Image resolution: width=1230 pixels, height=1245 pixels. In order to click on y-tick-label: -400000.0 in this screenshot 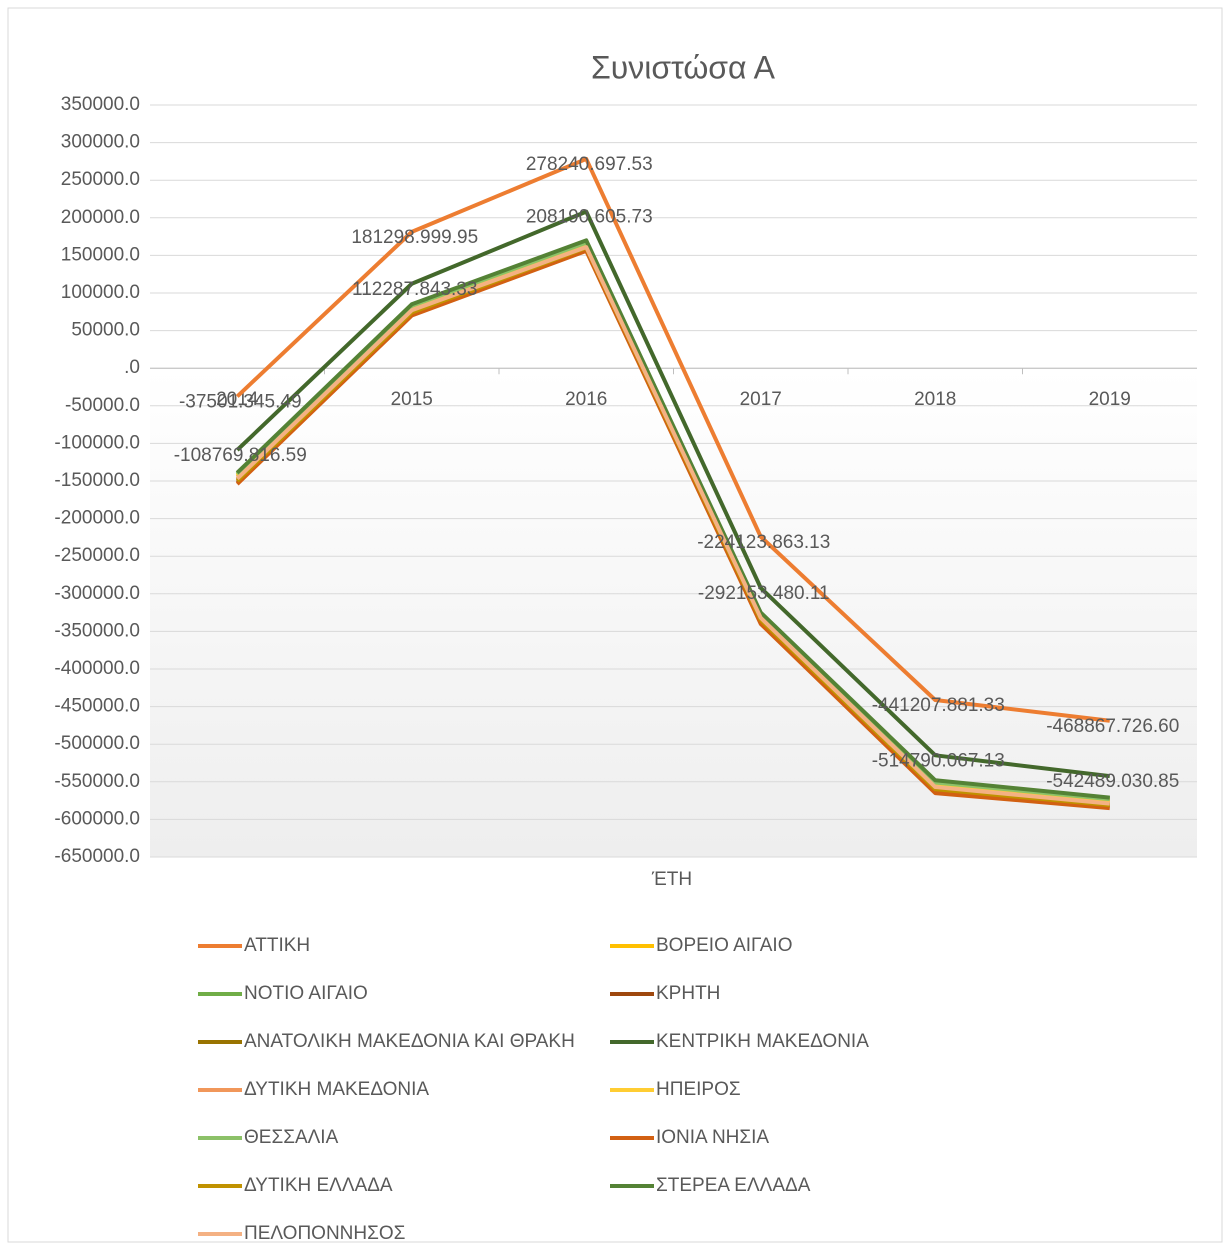, I will do `click(97, 668)`.